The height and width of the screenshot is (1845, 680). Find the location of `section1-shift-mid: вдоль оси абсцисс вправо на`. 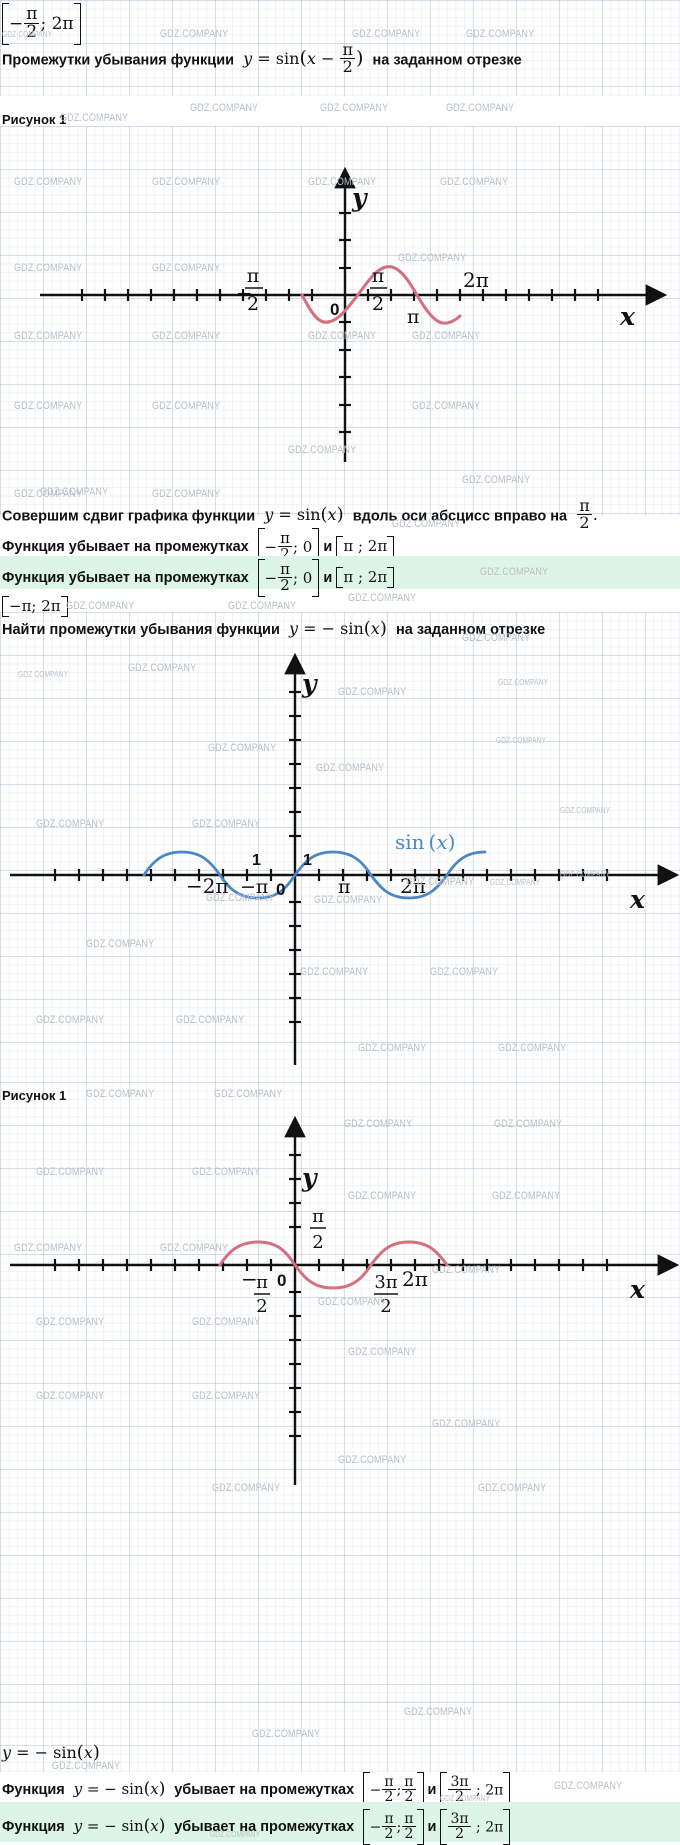

section1-shift-mid: вдоль оси абсцисс вправо на is located at coordinates (460, 516).